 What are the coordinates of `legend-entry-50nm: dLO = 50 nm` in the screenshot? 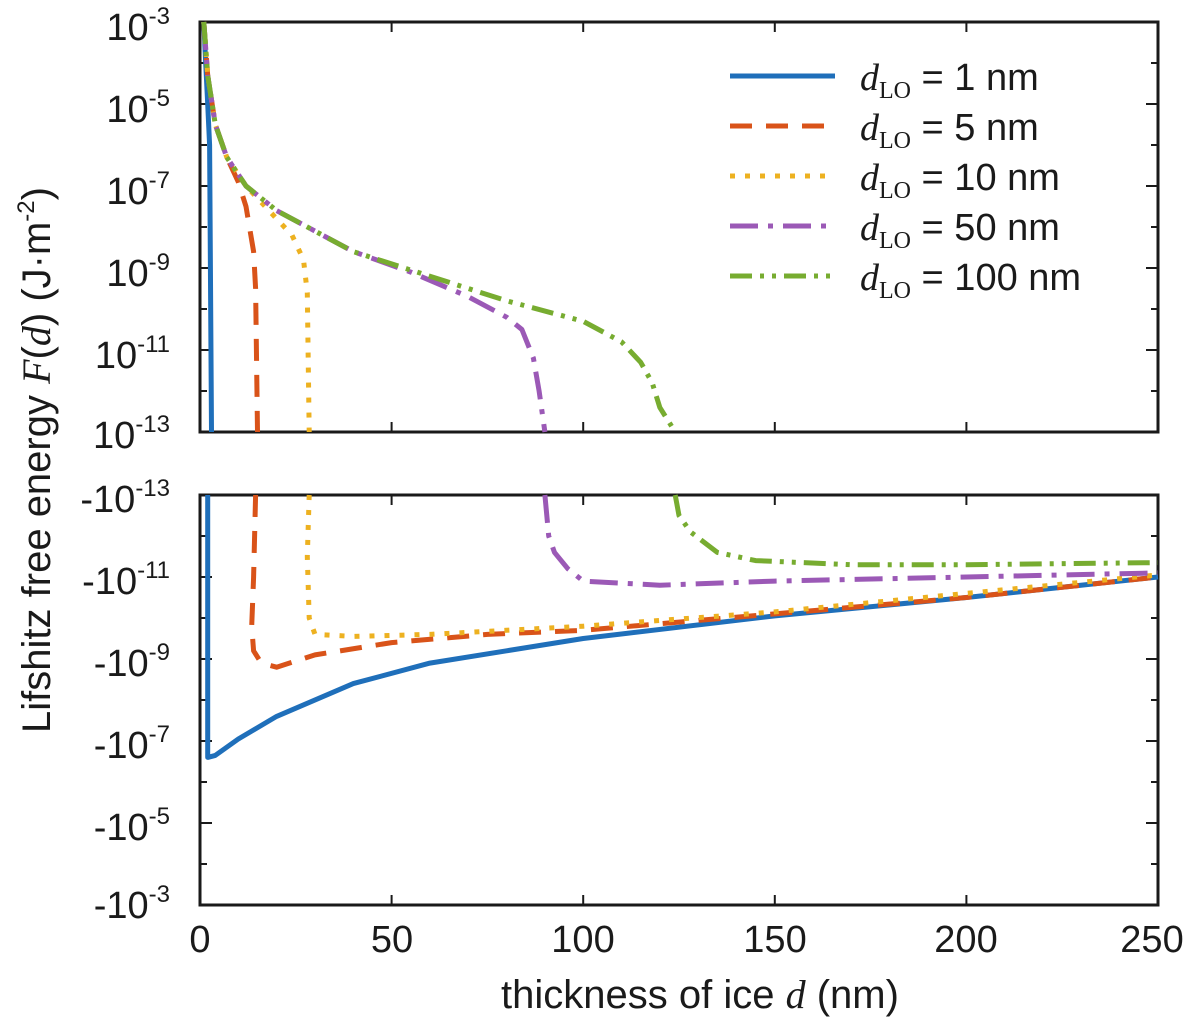 It's located at (960, 230).